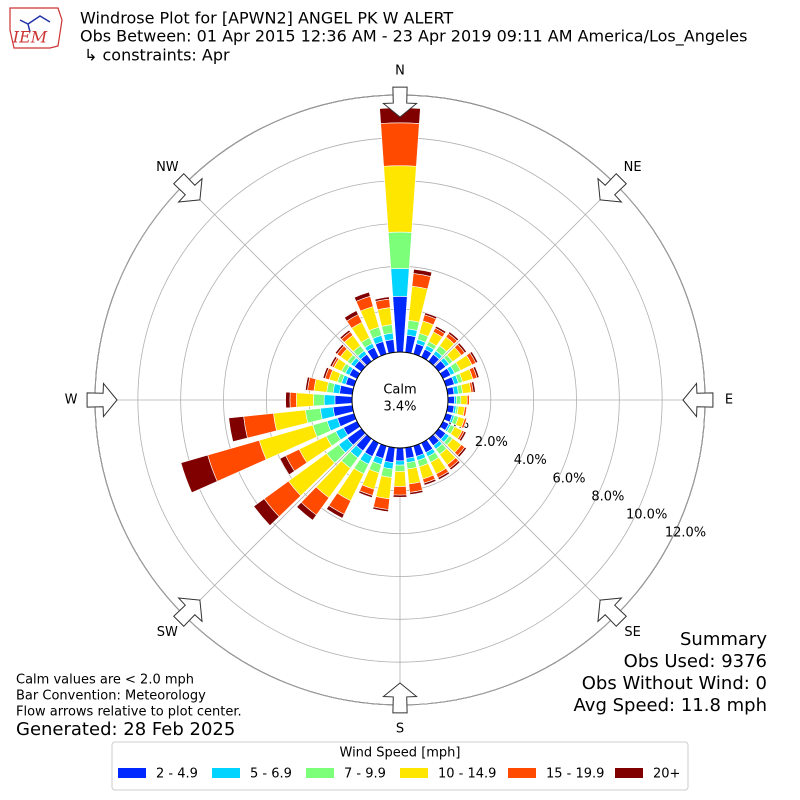 This screenshot has height=800, width=800. What do you see at coordinates (271, 774) in the screenshot?
I see `legend-label: 5 - 6.9` at bounding box center [271, 774].